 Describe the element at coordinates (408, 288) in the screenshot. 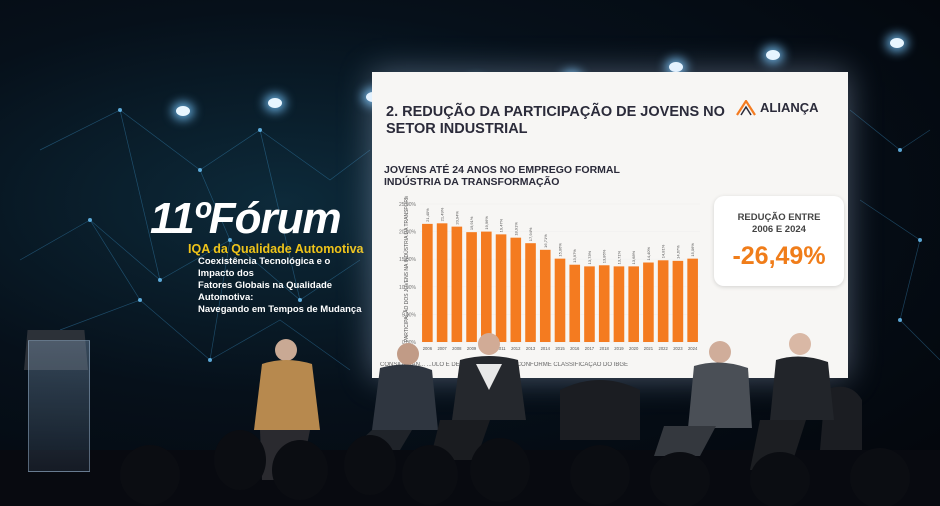

I see `y-tick-label: 10,00%` at that location.